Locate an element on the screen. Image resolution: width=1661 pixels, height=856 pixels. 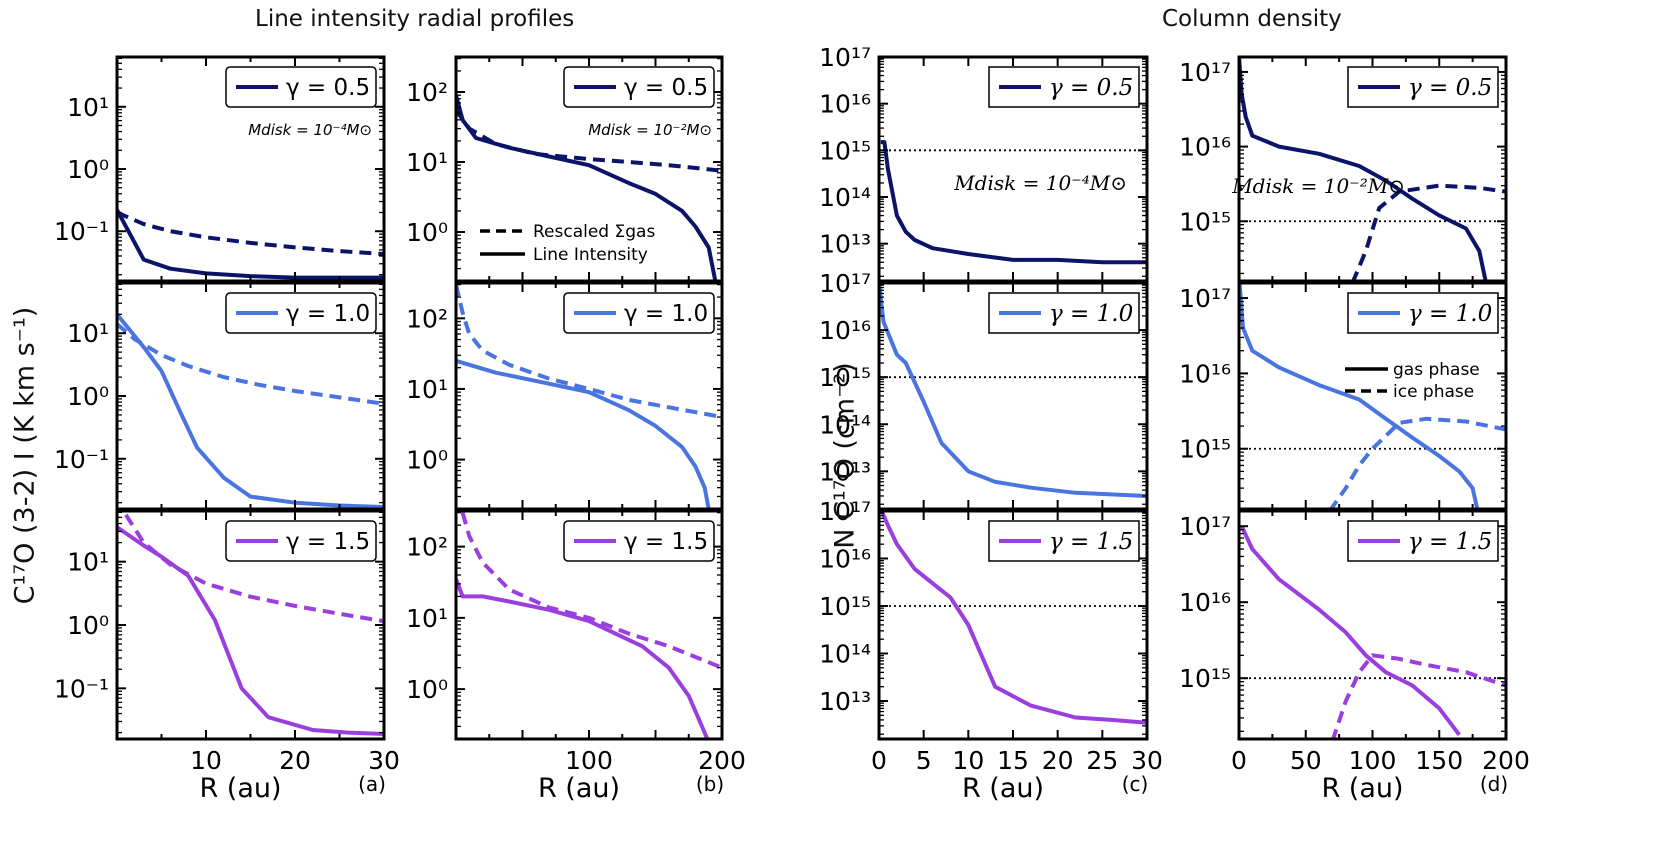
disk-mass-label-d: Mdisk = 10⁻²M⊙ is located at coordinates (1318, 186).